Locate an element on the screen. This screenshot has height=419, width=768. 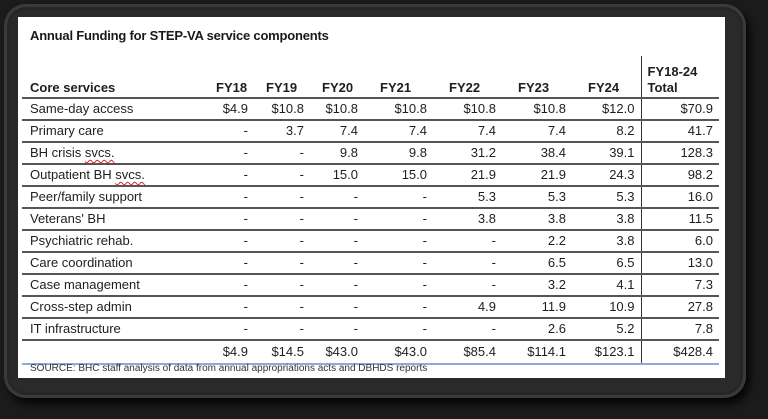
cell-total: 11.5 is located at coordinates (679, 219).